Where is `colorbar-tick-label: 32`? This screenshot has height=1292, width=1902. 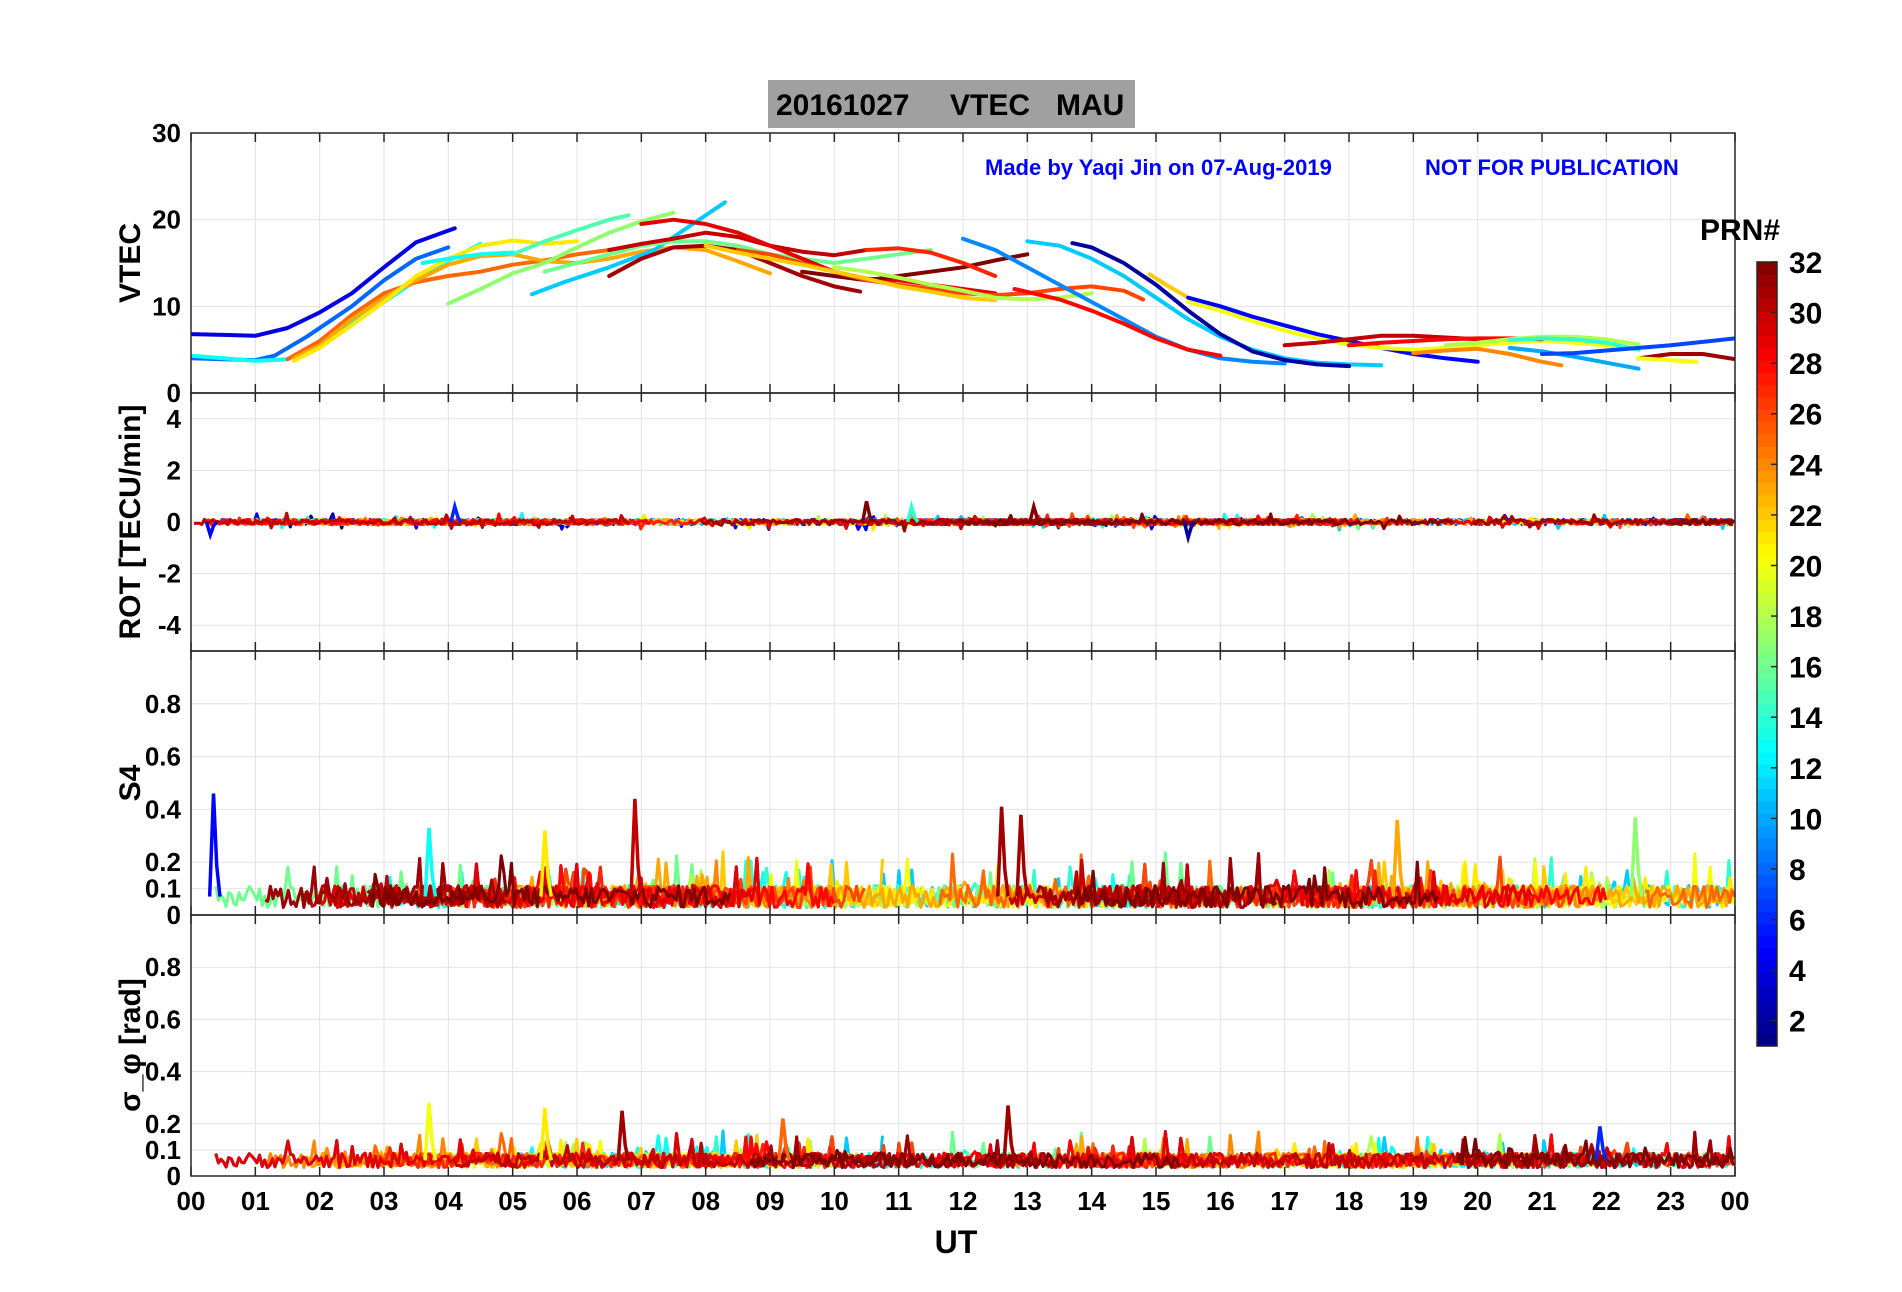
colorbar-tick-label: 32 is located at coordinates (1805, 263).